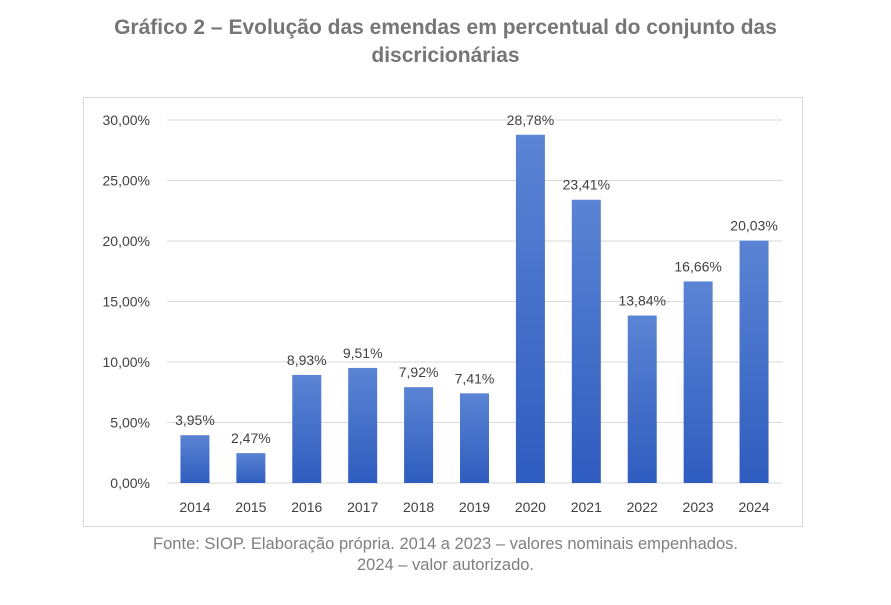 The image size is (891, 605). Describe the element at coordinates (586, 341) in the screenshot. I see `bar-2021` at that location.